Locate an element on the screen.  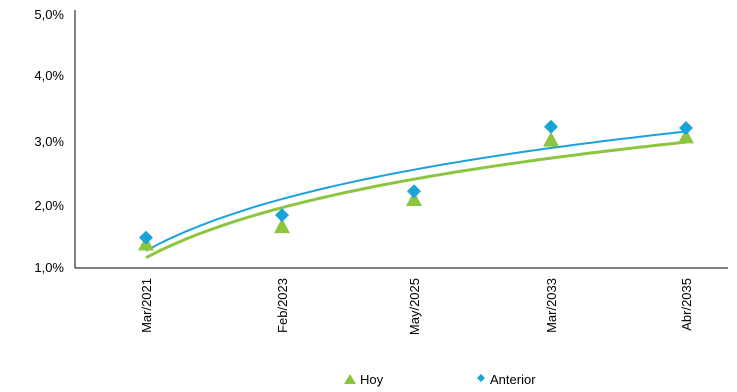
x-tick-label: Mar/2021 is located at coordinates (146, 305).